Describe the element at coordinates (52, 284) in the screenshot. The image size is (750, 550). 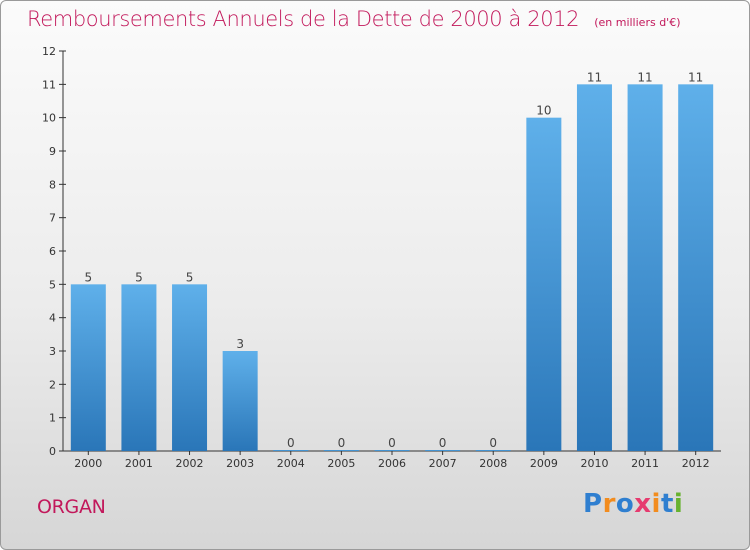
I see `y-tick-label: 5` at that location.